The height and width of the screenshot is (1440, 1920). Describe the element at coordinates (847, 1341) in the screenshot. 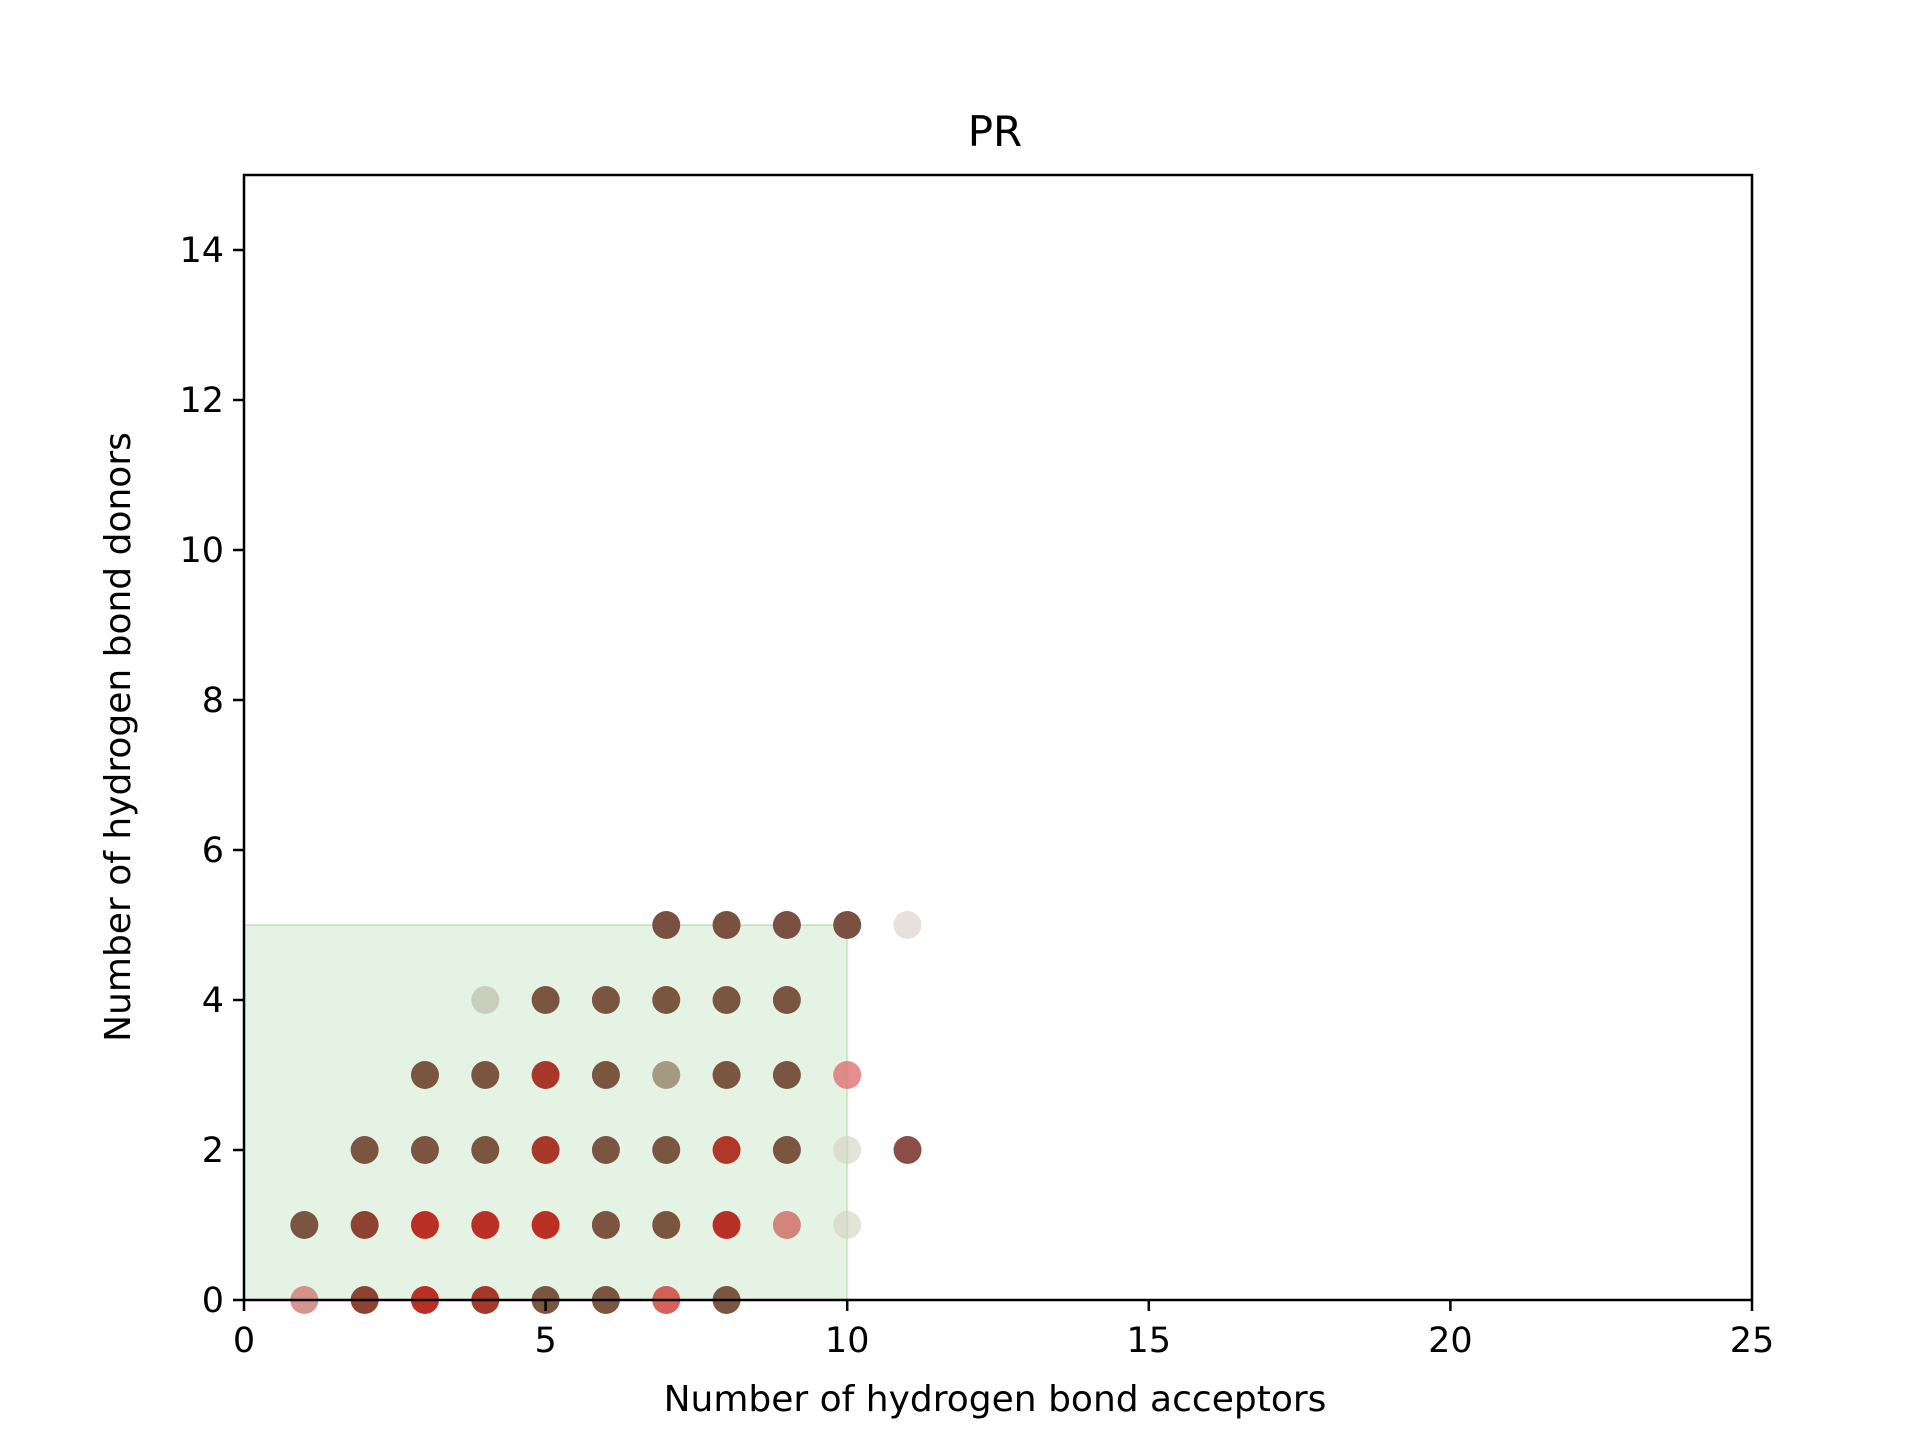

I see `x-tick-label: 10` at that location.